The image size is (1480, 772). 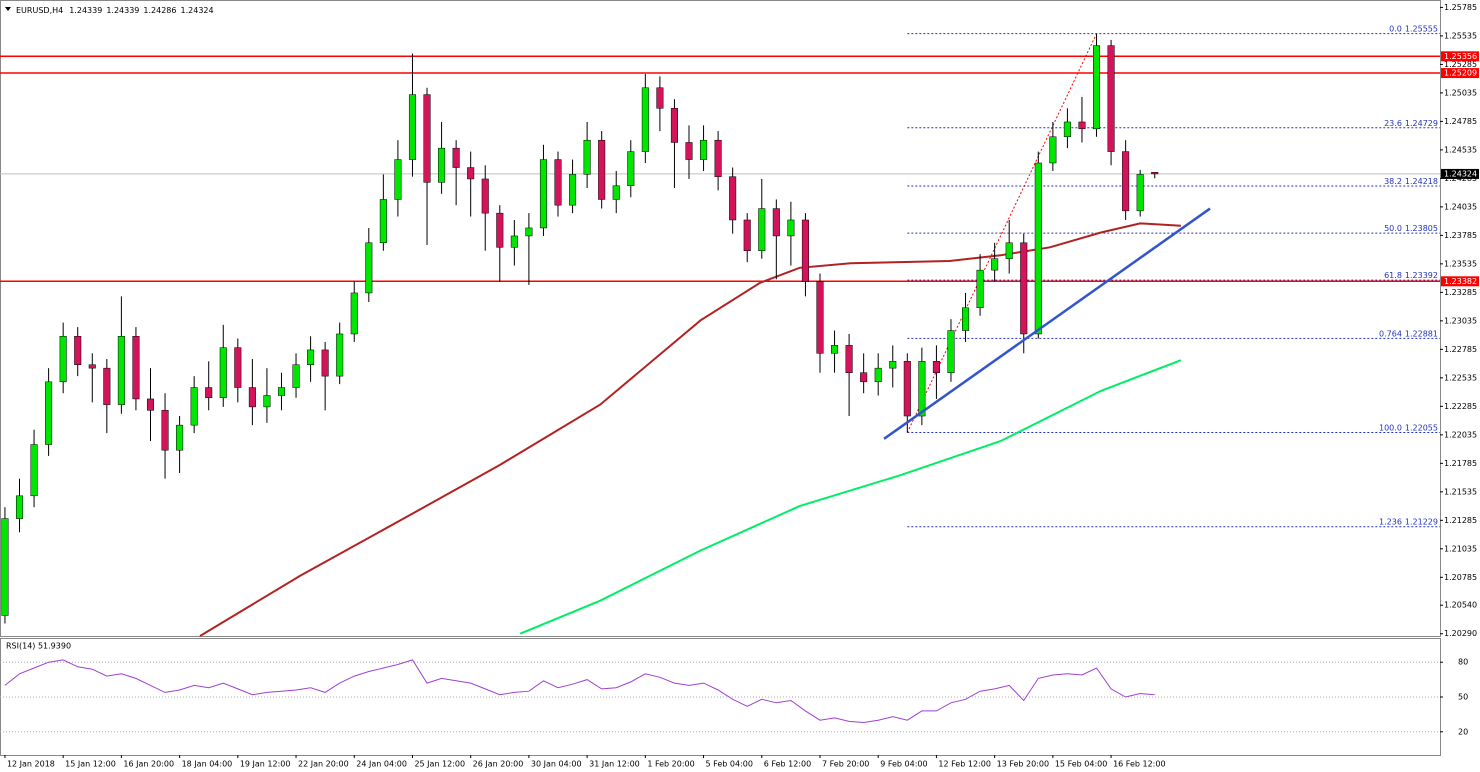 I want to click on y-tick-label: 1.22285, so click(x=1460, y=406).